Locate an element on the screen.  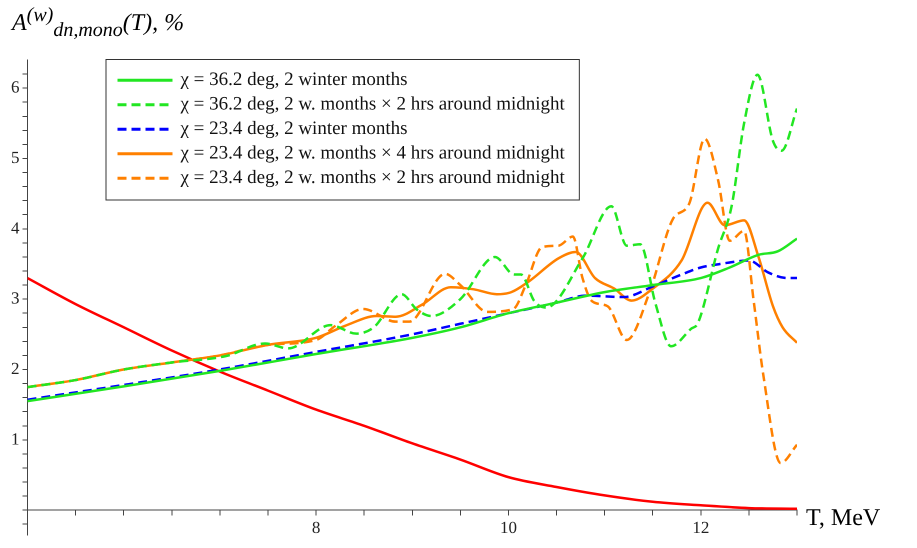
x-tick-label: 12 is located at coordinates (701, 527).